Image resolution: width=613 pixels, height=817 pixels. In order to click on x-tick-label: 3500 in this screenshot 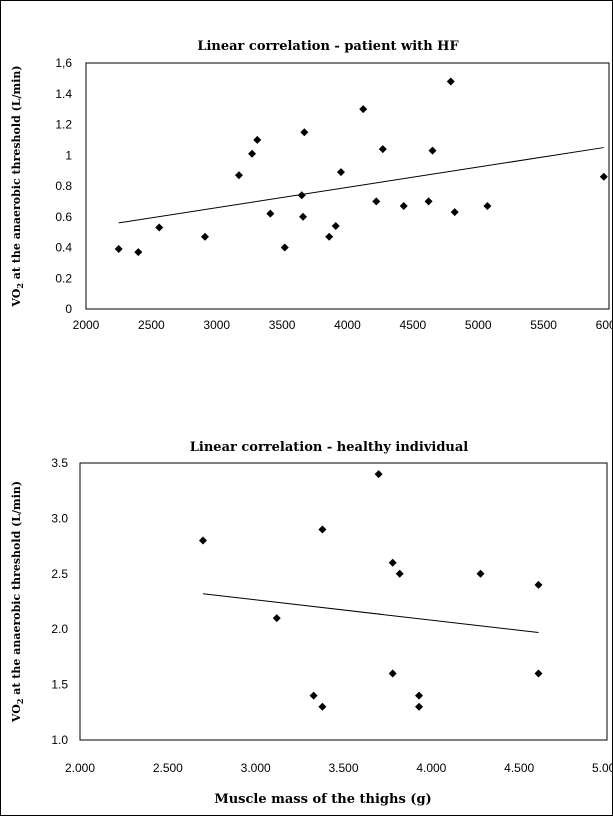, I will do `click(282, 325)`.